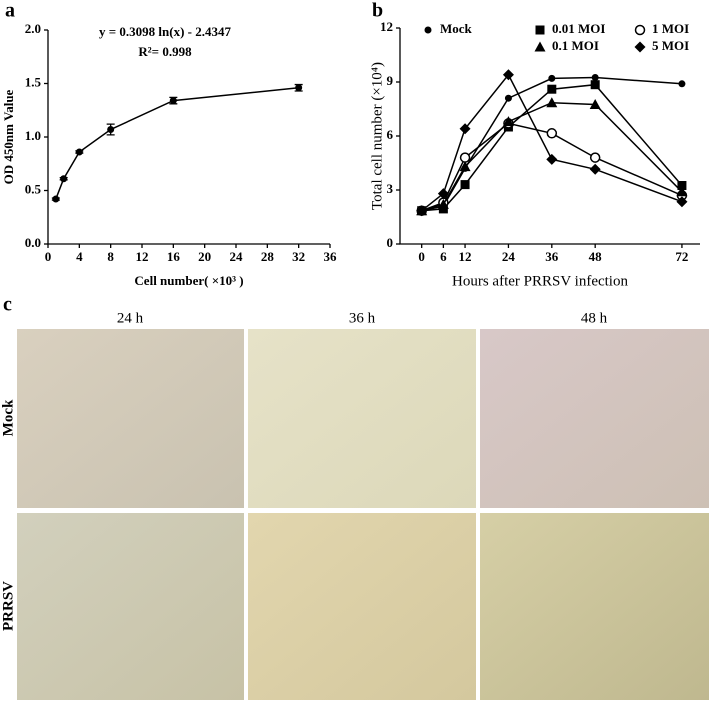  I want to click on x-tick-label: 16, so click(174, 256).